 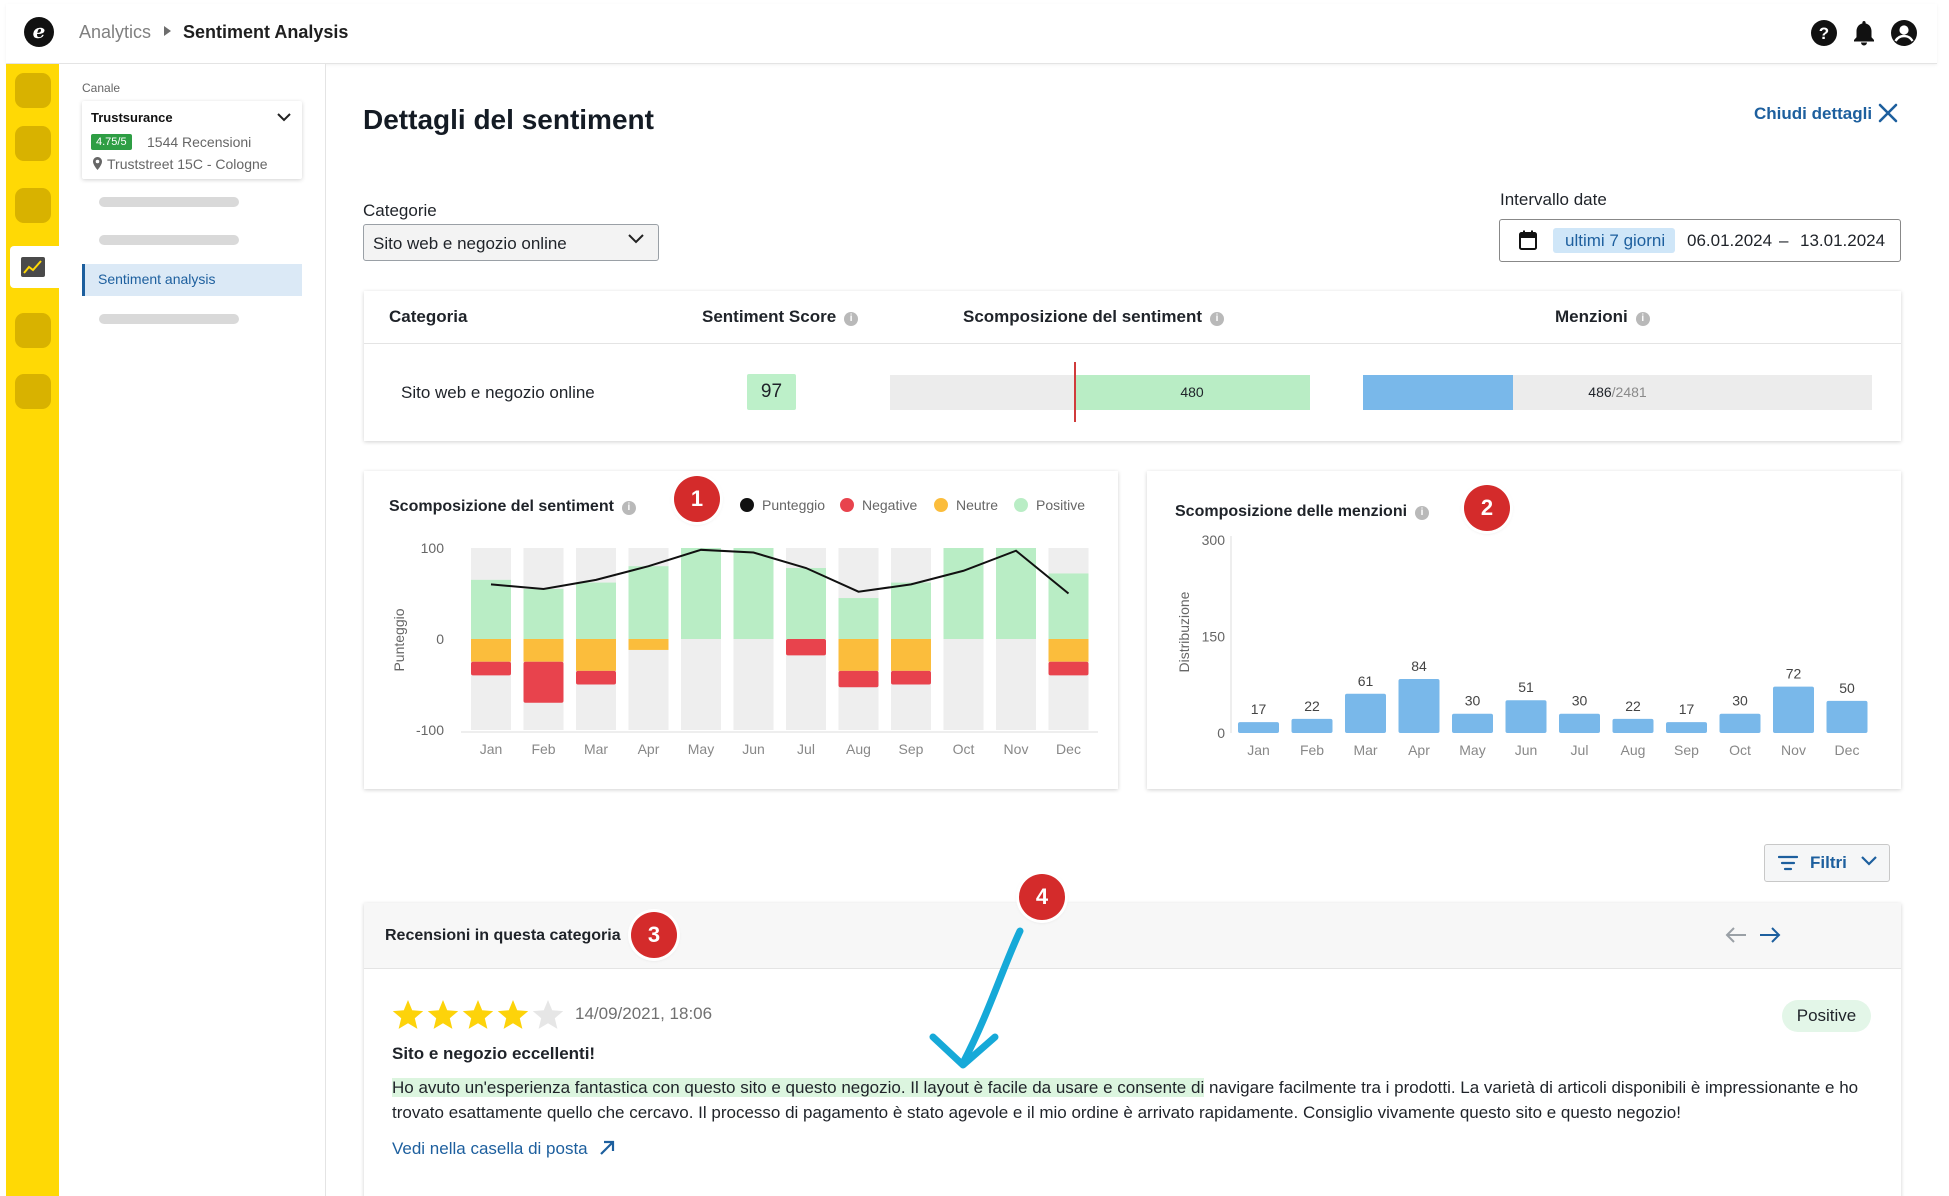 I want to click on star-rating, so click(x=478, y=1014).